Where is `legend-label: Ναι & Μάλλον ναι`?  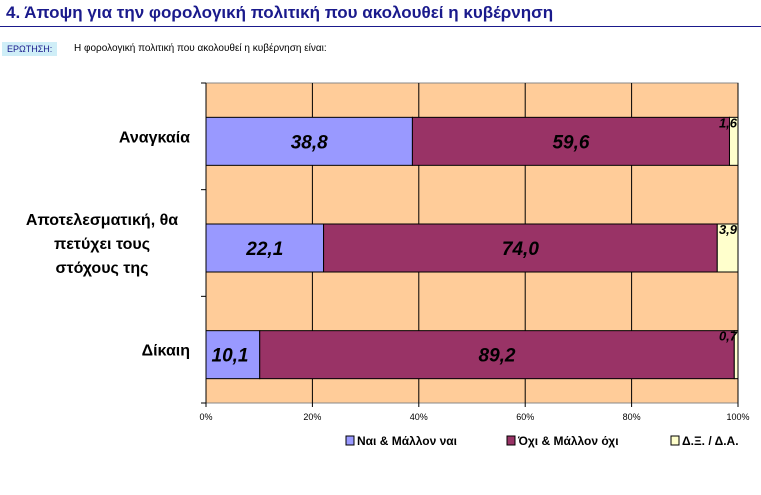 legend-label: Ναι & Μάλλον ναι is located at coordinates (407, 441).